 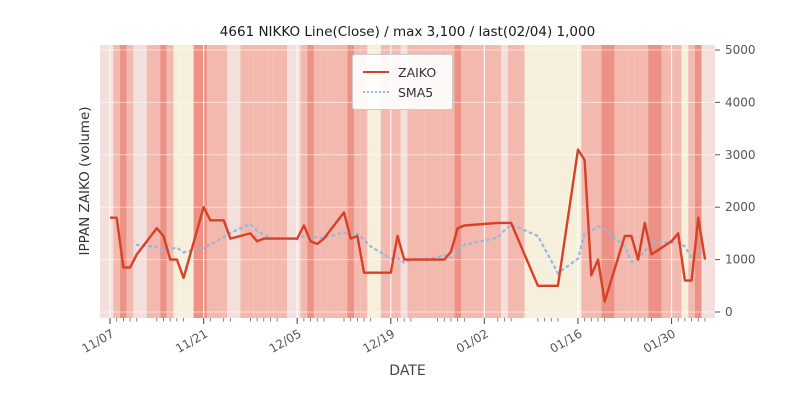 I want to click on y-tick-label: 0, so click(x=729, y=312).